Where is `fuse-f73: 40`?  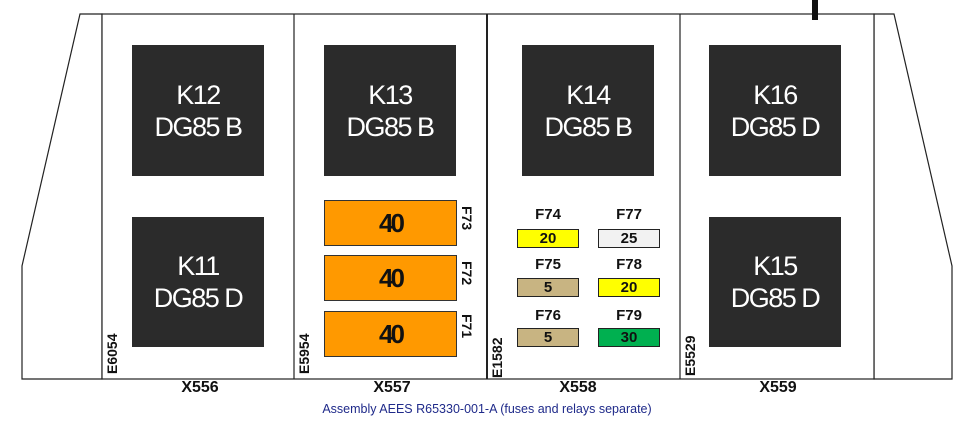 fuse-f73: 40 is located at coordinates (390, 223).